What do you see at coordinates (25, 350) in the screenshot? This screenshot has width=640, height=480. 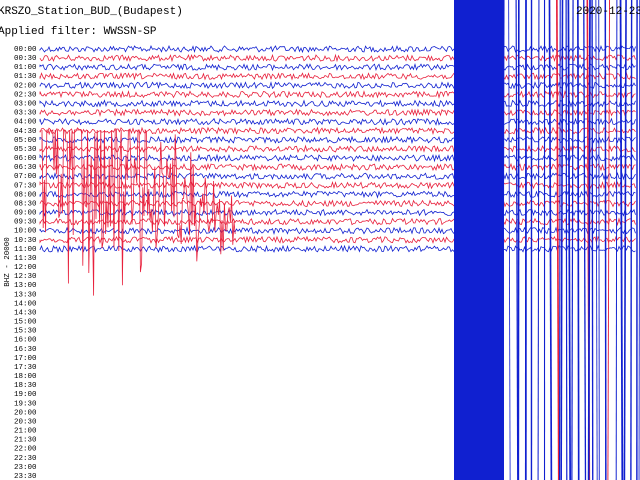 I see `time-label: 16:30` at bounding box center [25, 350].